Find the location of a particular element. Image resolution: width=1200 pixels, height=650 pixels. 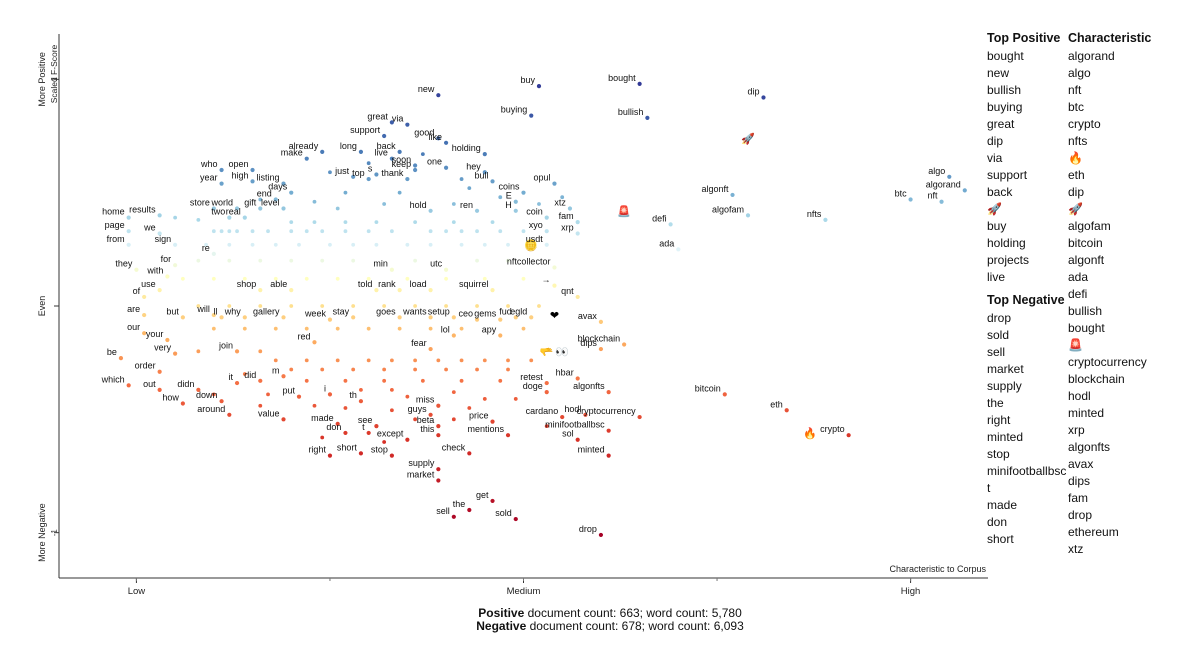

characteristic-term: xtz is located at coordinates (1076, 549).